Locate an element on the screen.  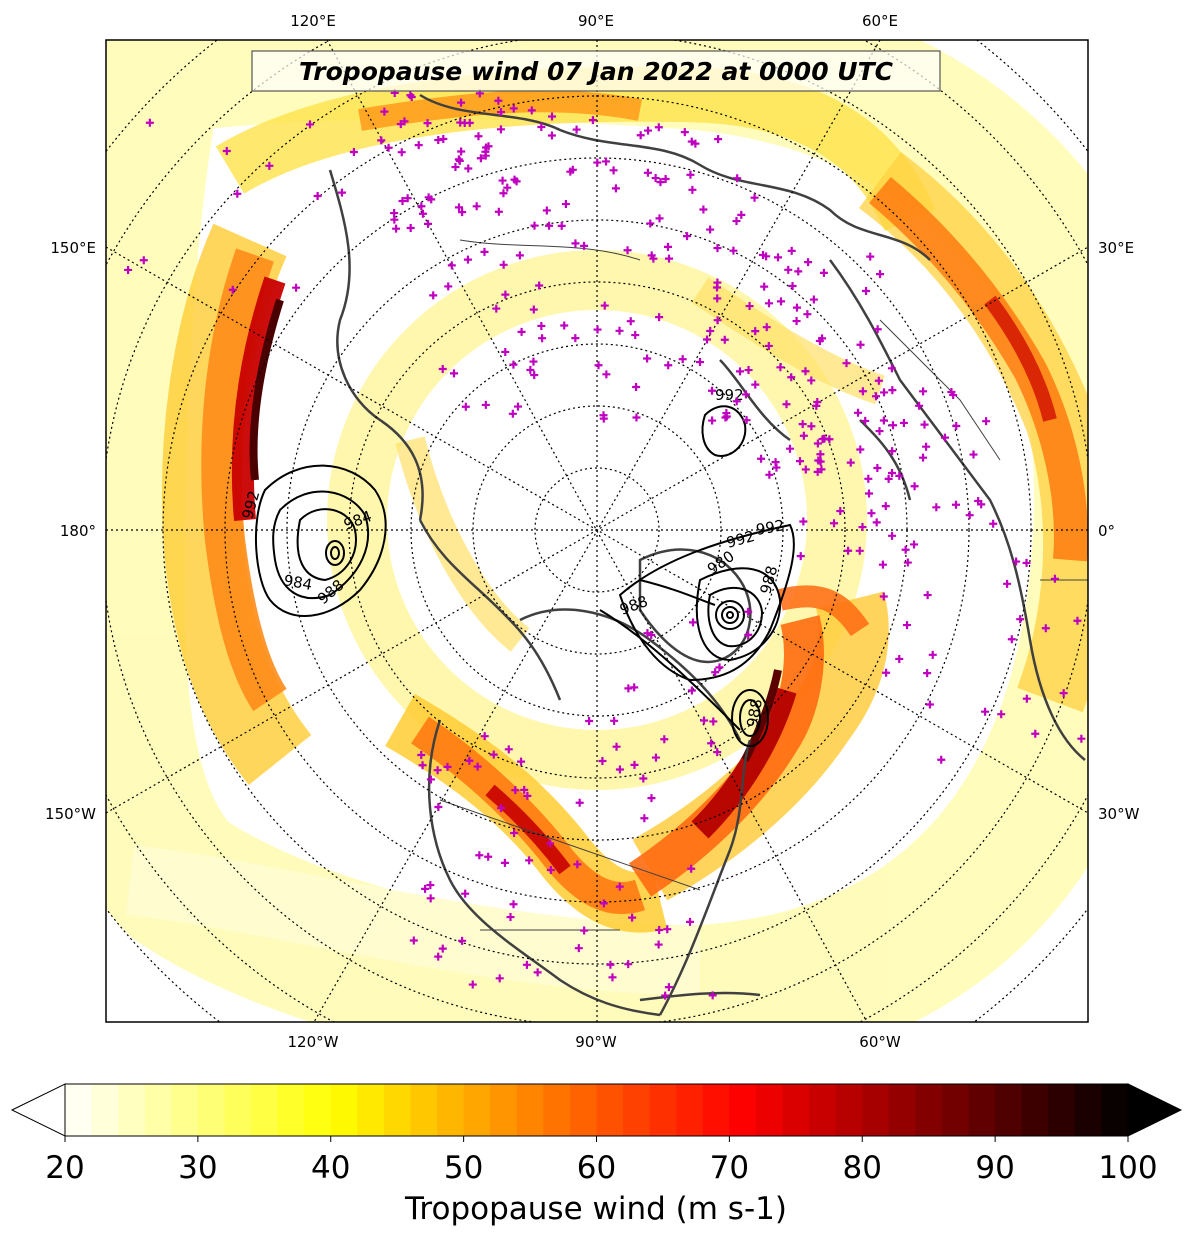
lon-label-right: 30°E is located at coordinates (1116, 248).